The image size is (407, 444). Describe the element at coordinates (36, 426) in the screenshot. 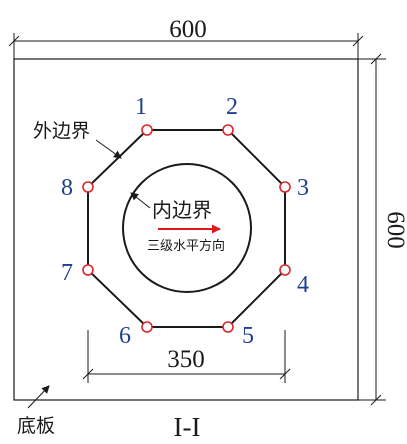

I see `base-plate-label: 底板` at that location.